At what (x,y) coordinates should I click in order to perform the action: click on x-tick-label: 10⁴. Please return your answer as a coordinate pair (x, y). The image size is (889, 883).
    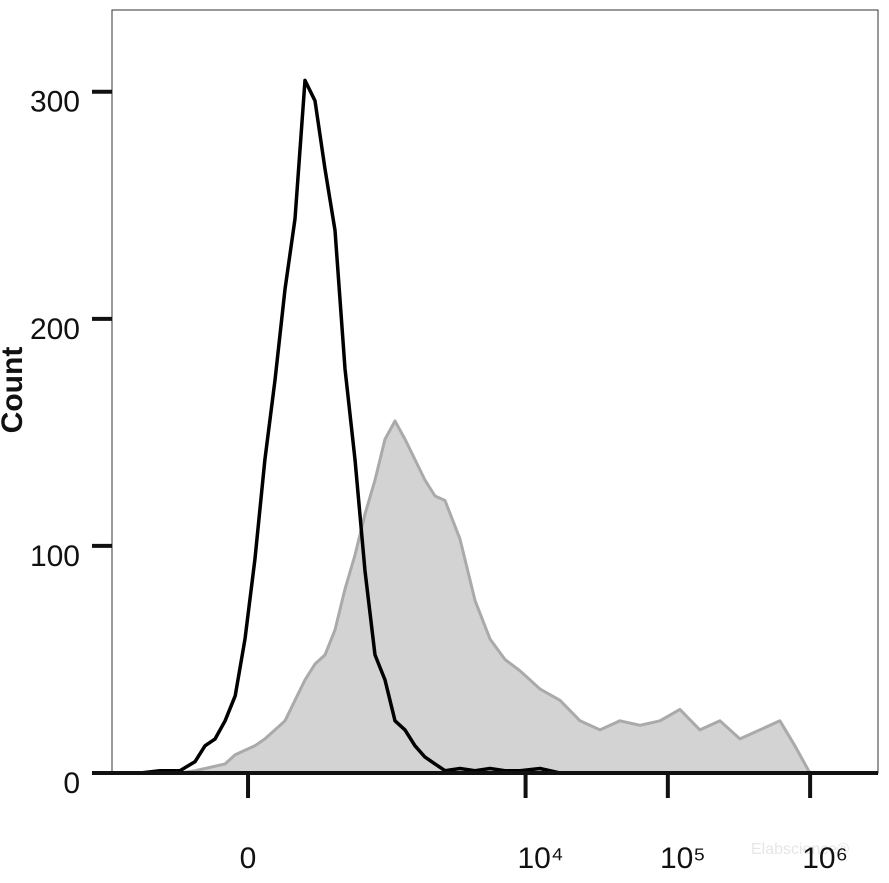
    Looking at the image, I should click on (540, 858).